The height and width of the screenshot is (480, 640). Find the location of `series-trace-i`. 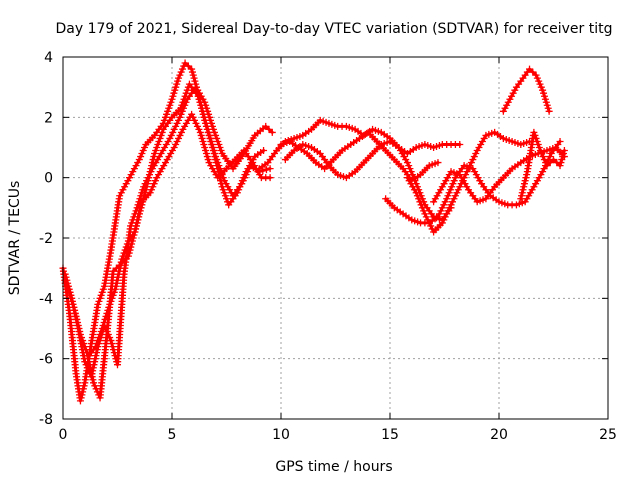

series-trace-i is located at coordinates (468, 182).